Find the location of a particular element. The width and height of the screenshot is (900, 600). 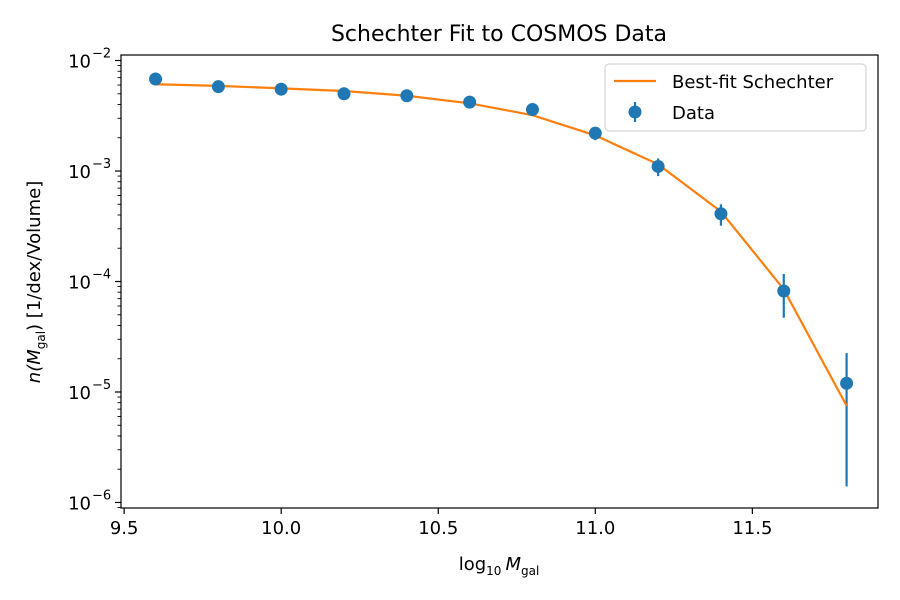

y-tick-exponent: −2 is located at coordinates (101, 54).